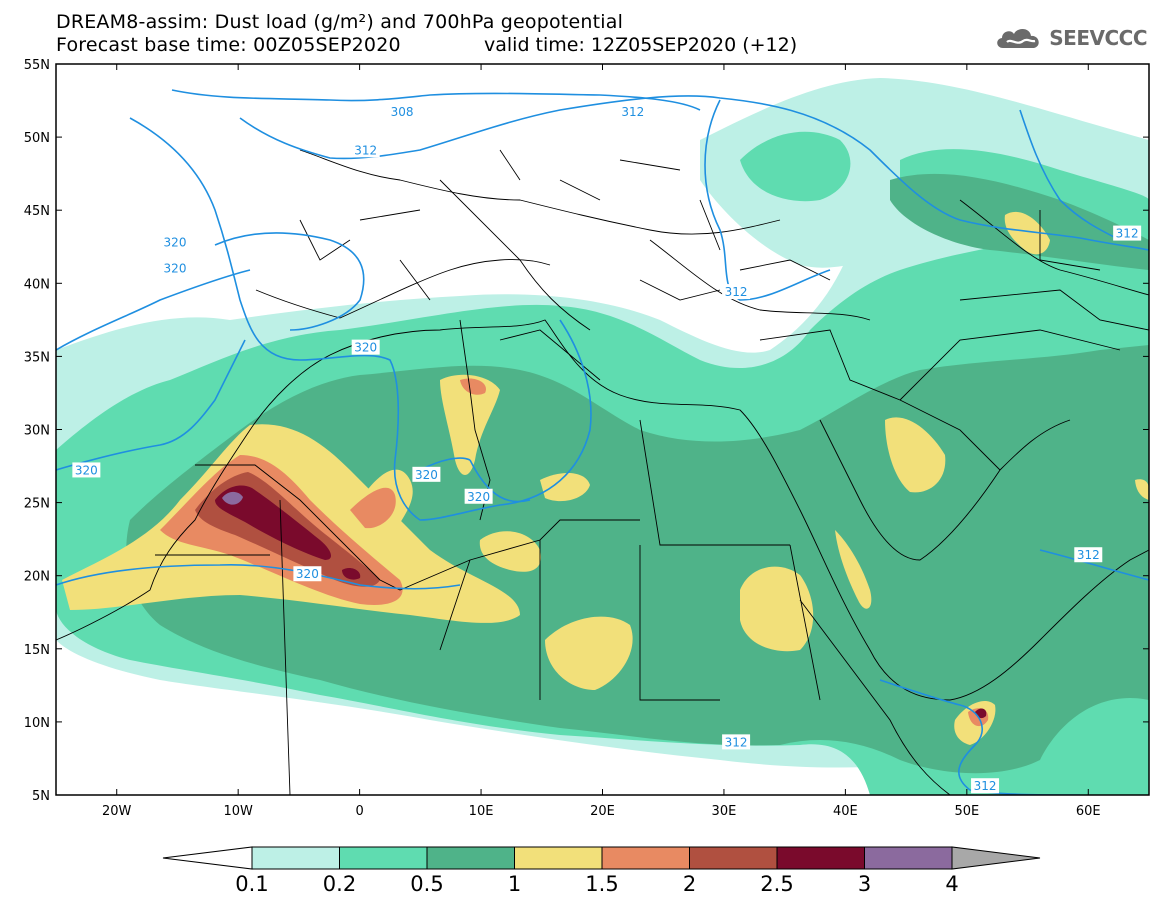 The width and height of the screenshot is (1165, 907). Describe the element at coordinates (915, 455) in the screenshot. I see `dust-band-1-arabia` at that location.